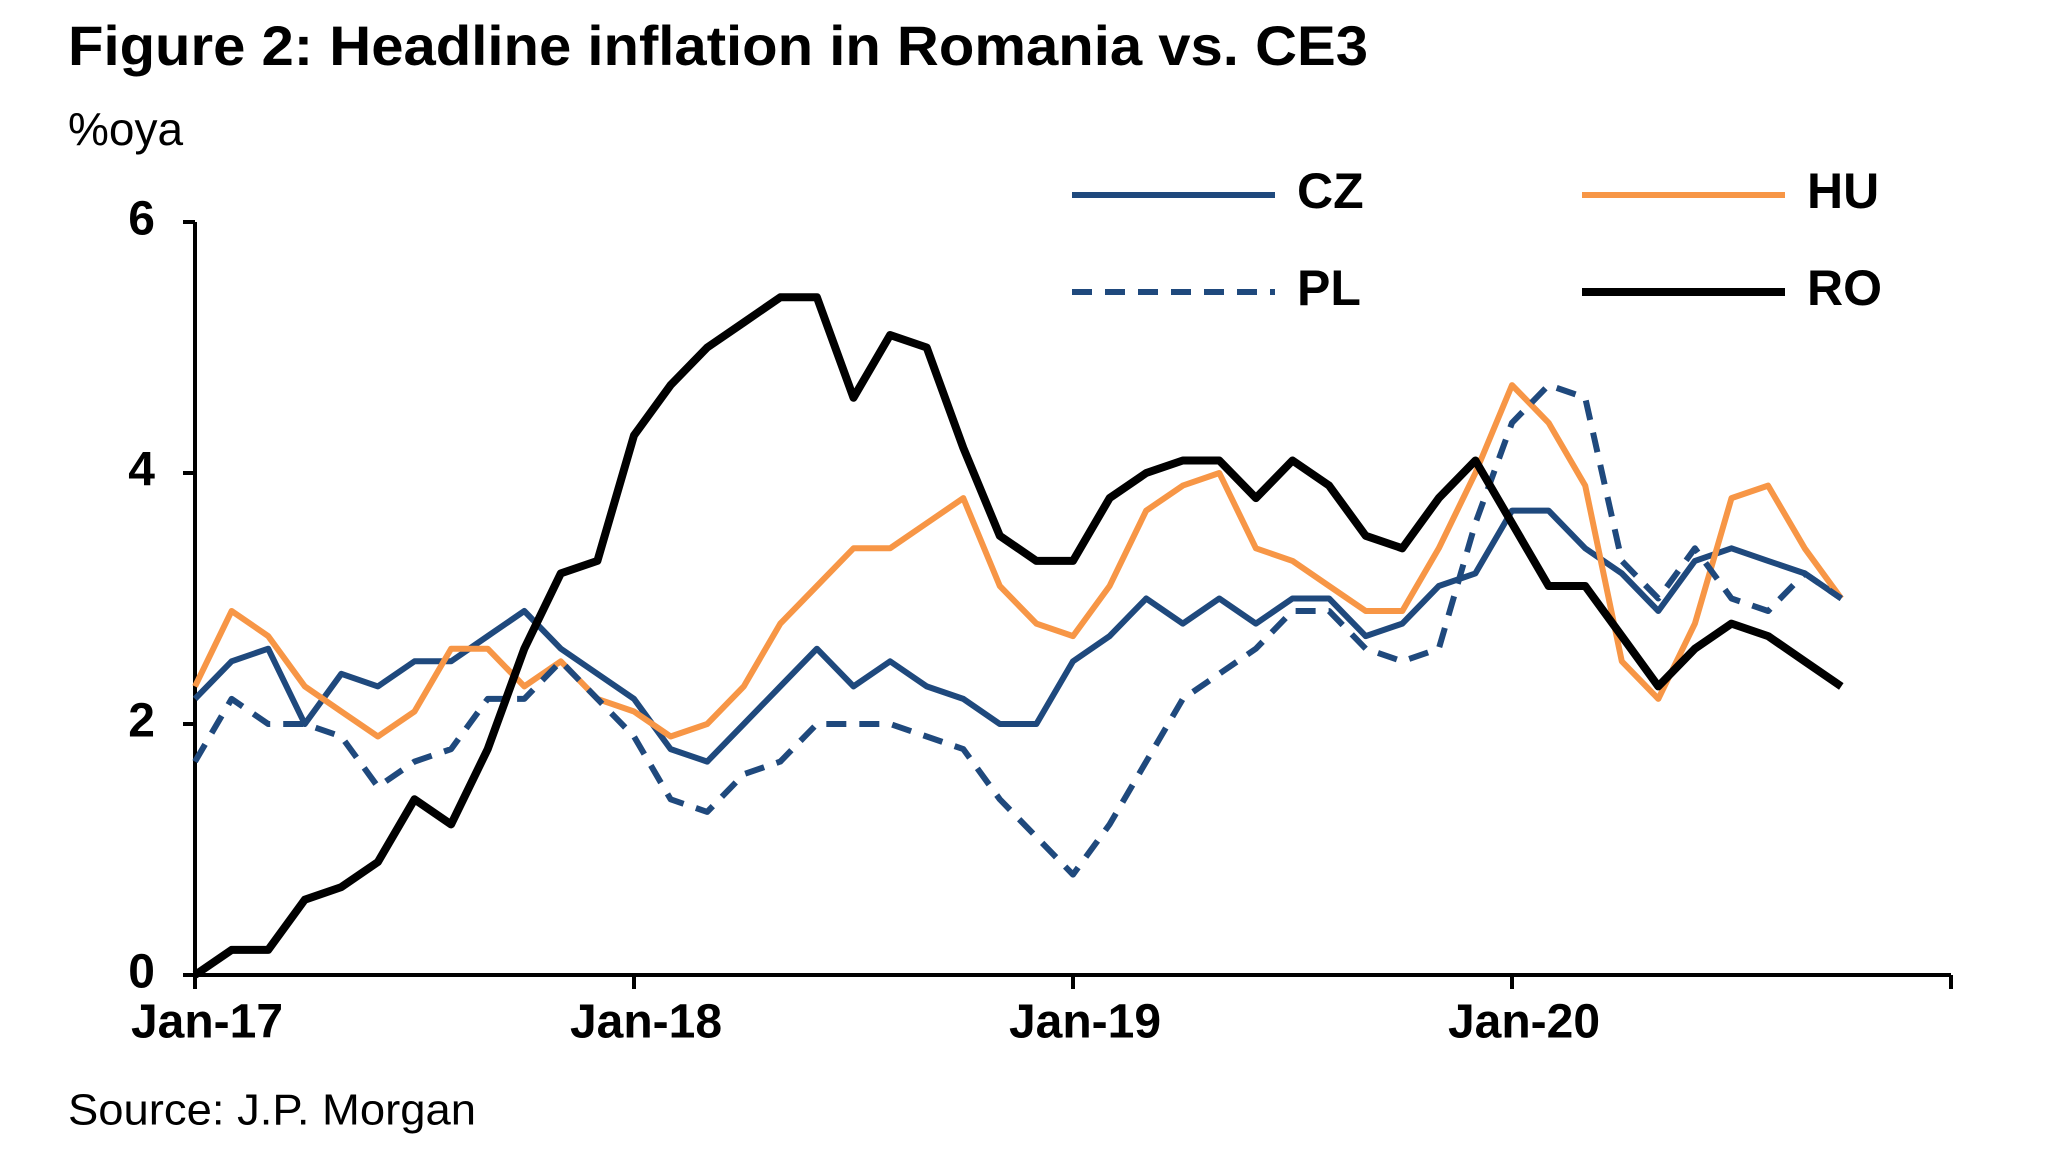 This screenshot has height=1150, width=2054. I want to click on legend-label: PL, so click(1329, 288).